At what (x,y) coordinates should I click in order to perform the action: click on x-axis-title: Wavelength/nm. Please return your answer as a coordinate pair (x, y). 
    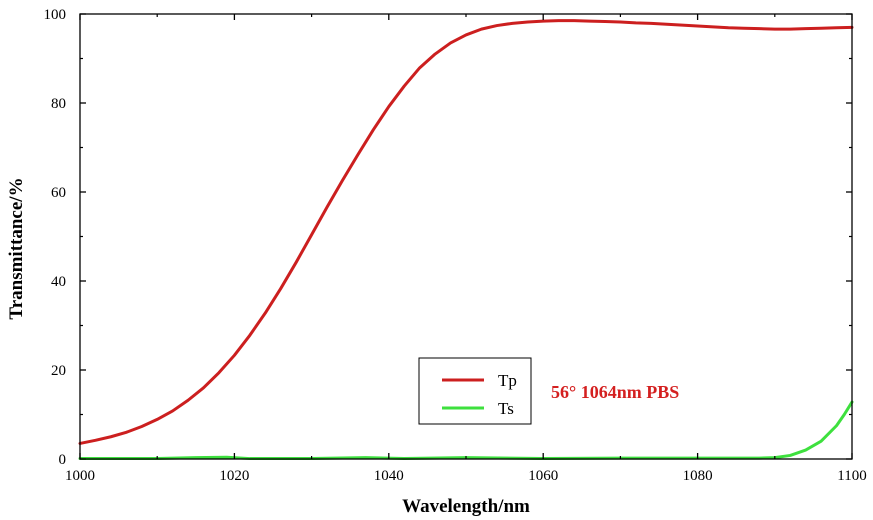
    Looking at the image, I should click on (466, 506).